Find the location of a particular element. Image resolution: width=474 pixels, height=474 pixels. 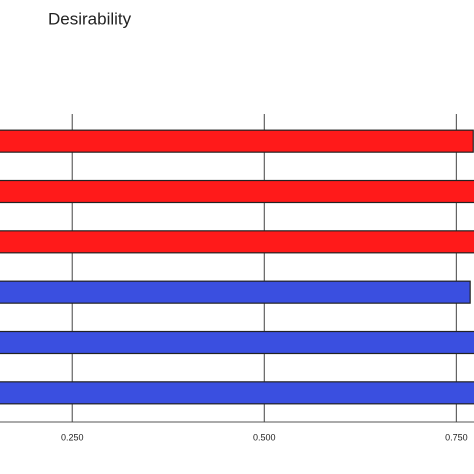

x-tick-label: 0.500 is located at coordinates (264, 437).